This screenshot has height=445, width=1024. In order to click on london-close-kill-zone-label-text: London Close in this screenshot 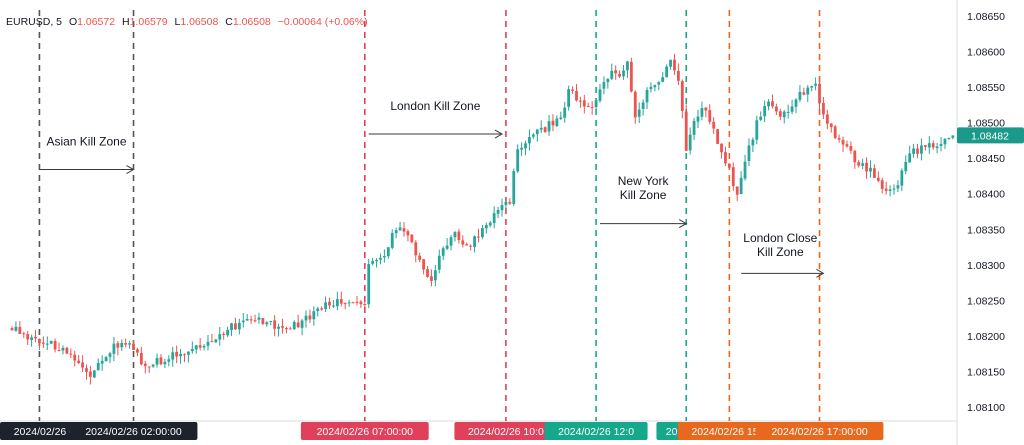, I will do `click(780, 238)`.